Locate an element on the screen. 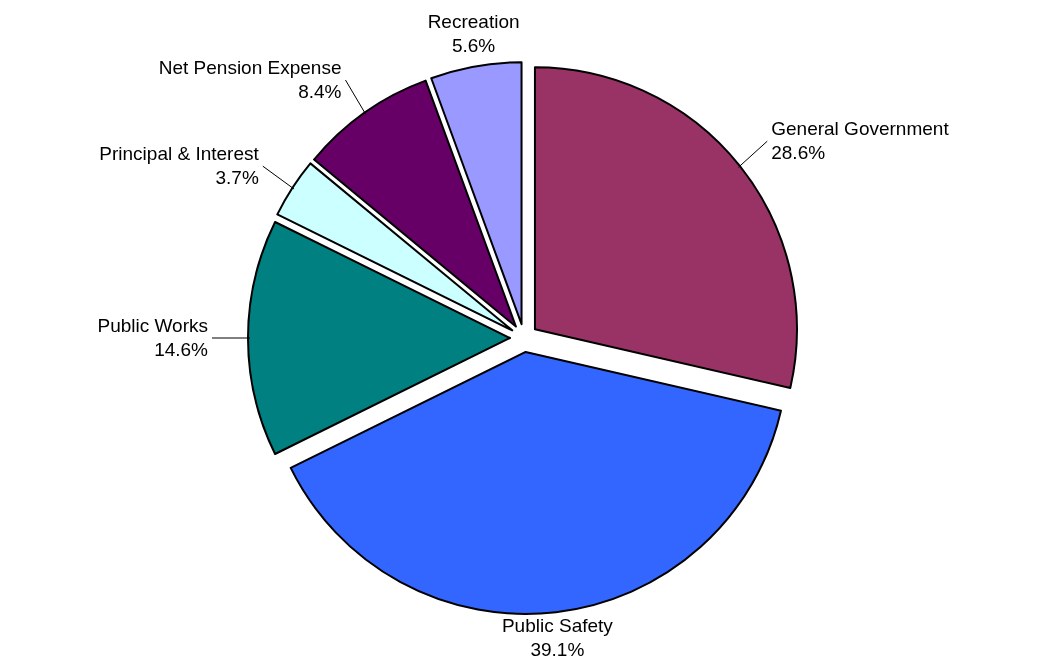 The width and height of the screenshot is (1049, 668). data-label: 14.6% is located at coordinates (181, 349).